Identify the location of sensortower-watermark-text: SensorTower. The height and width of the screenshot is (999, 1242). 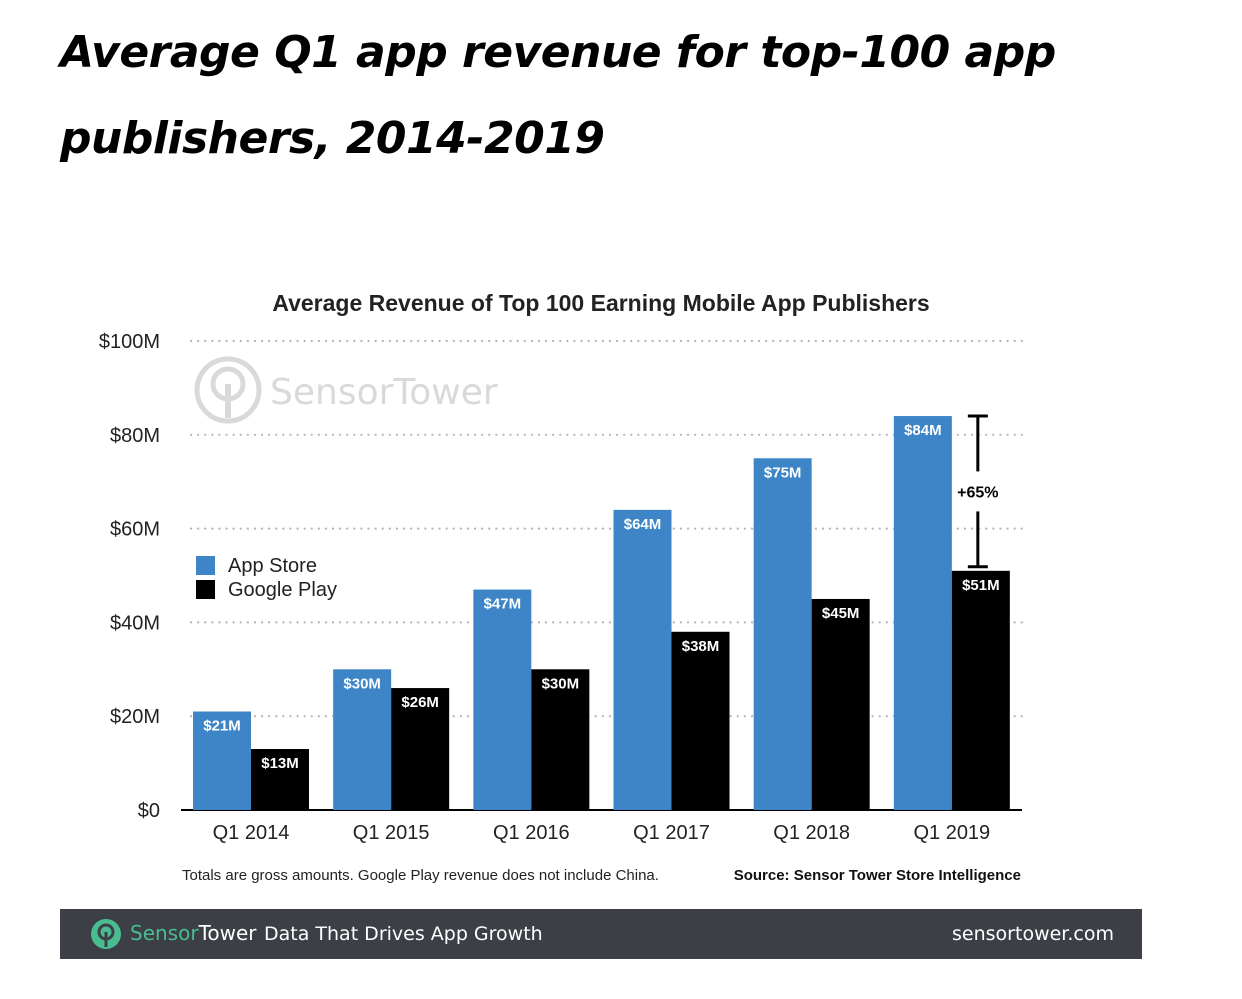
(384, 392).